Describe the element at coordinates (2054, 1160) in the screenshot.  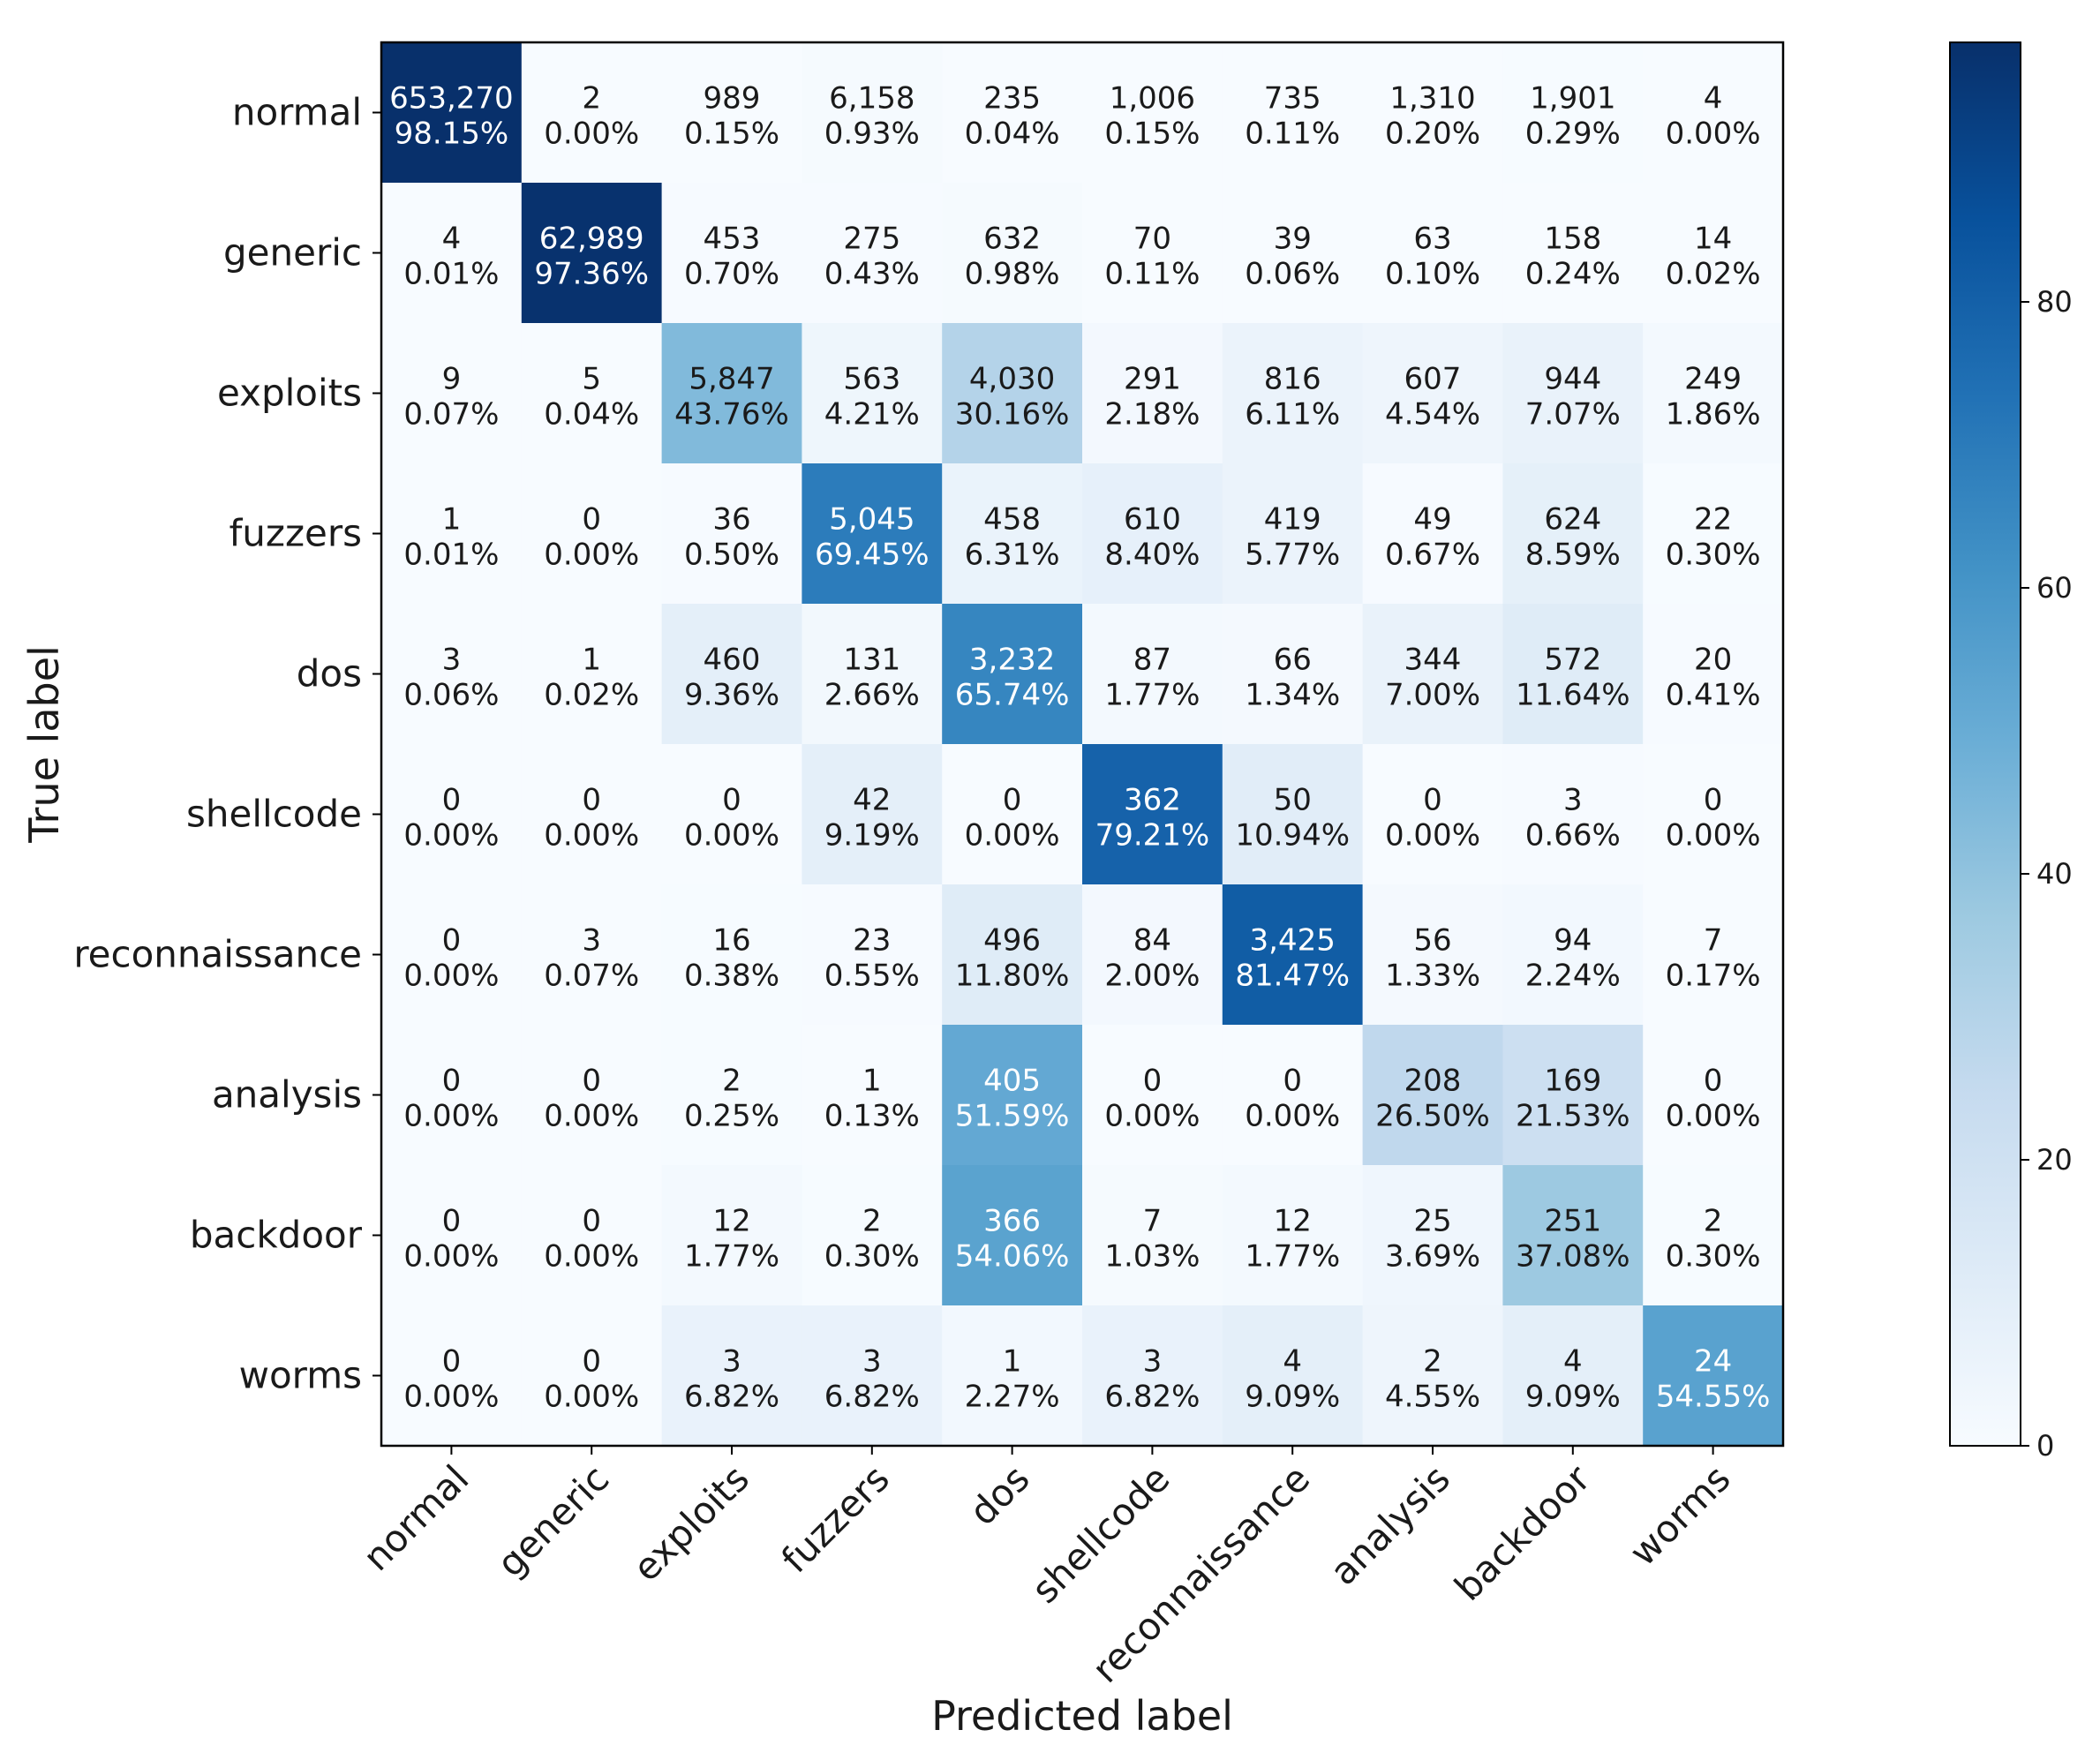
I see `colorbar-tick-label: 20` at that location.